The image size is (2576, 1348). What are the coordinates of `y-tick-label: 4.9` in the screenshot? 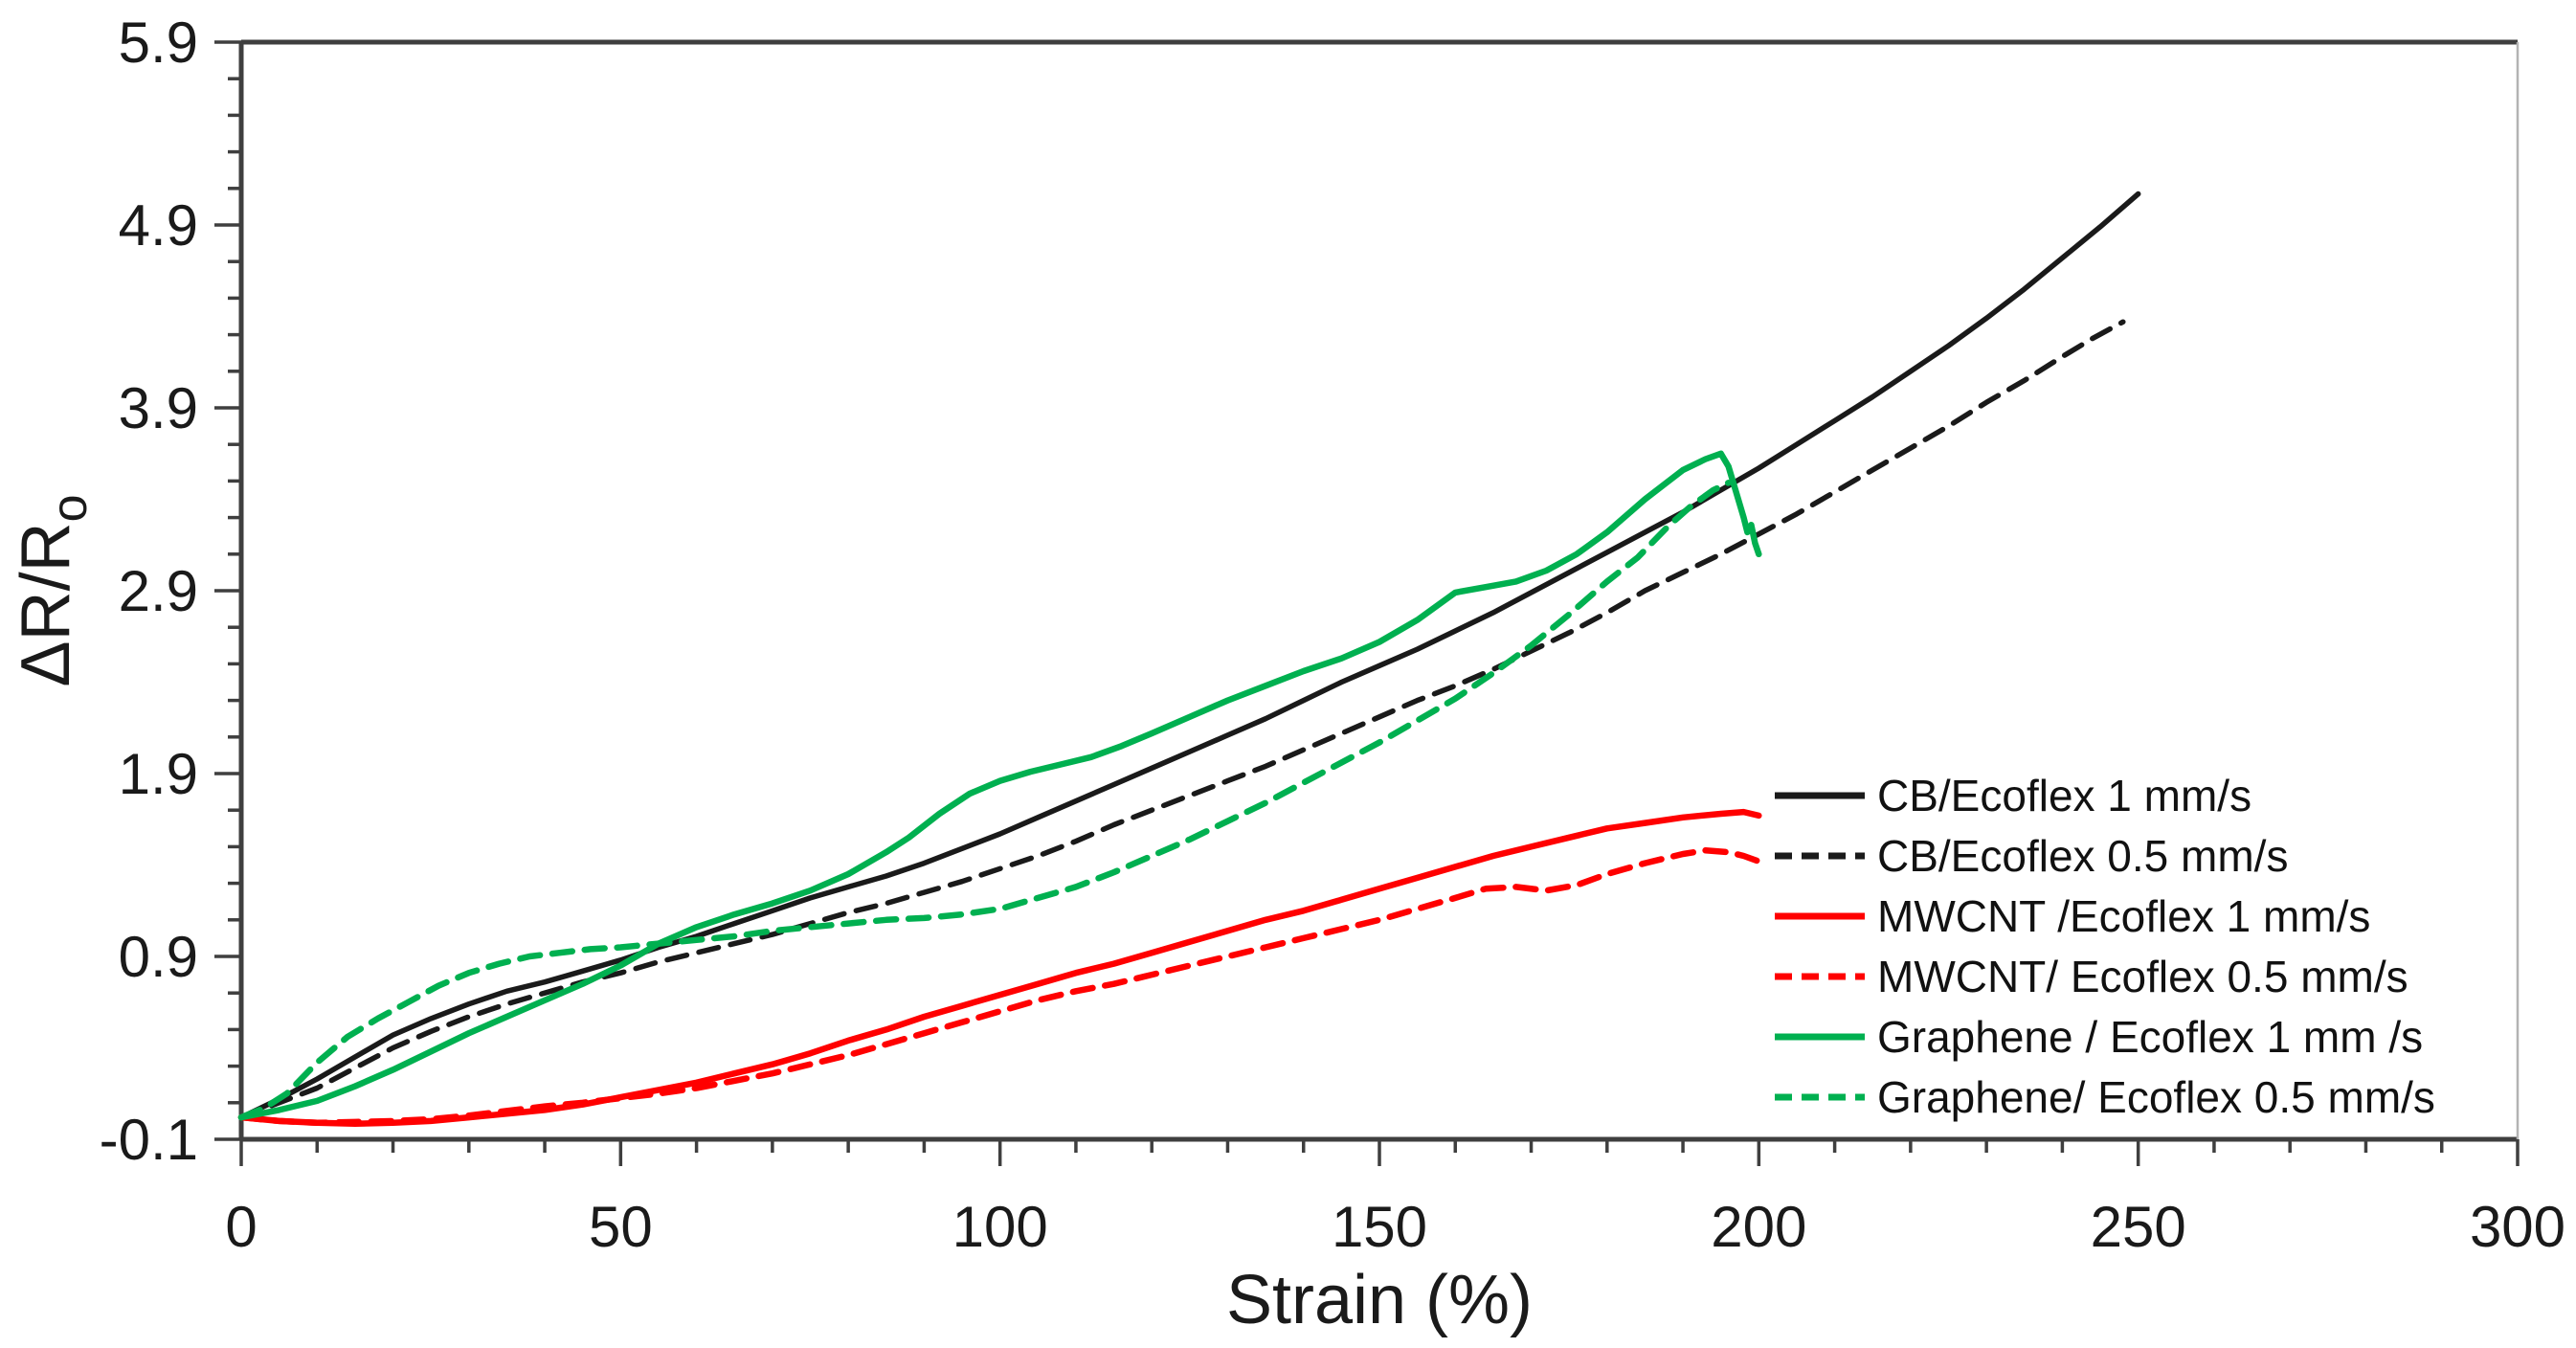 It's located at (158, 226).